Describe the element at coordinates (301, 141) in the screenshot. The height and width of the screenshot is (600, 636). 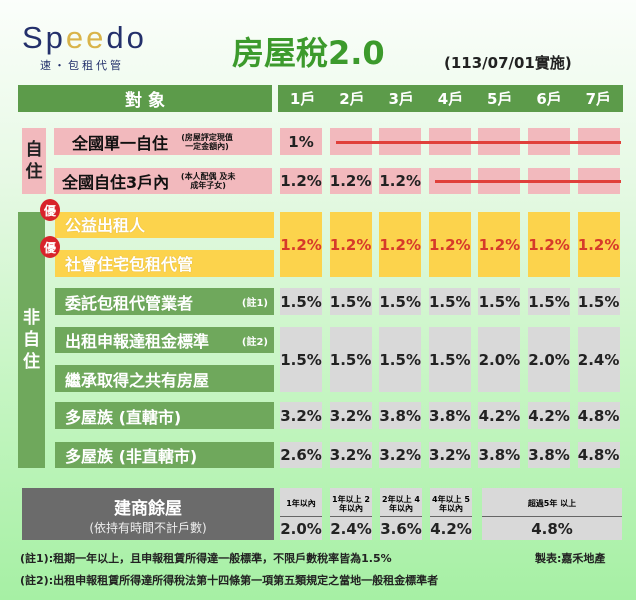
I see `rate-cell: 1%` at that location.